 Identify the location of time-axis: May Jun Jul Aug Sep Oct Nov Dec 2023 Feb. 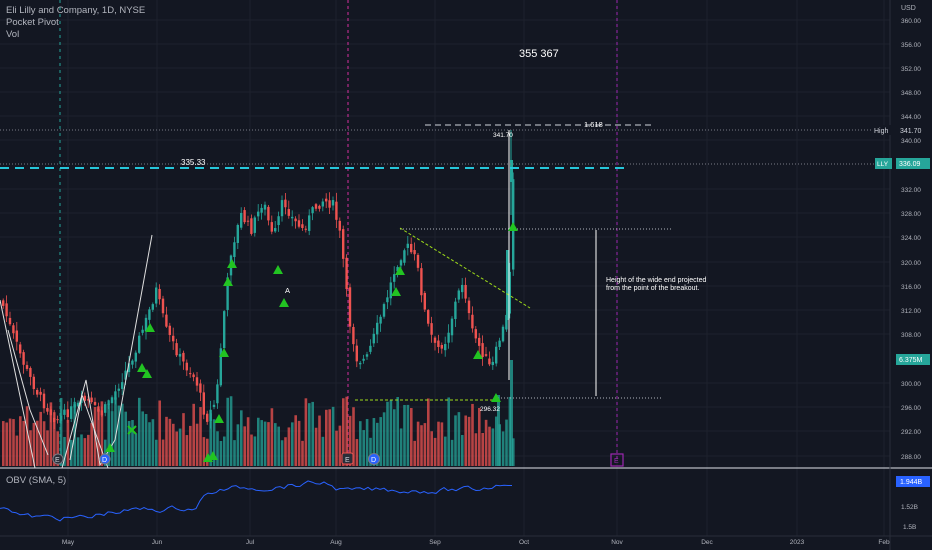
(476, 542).